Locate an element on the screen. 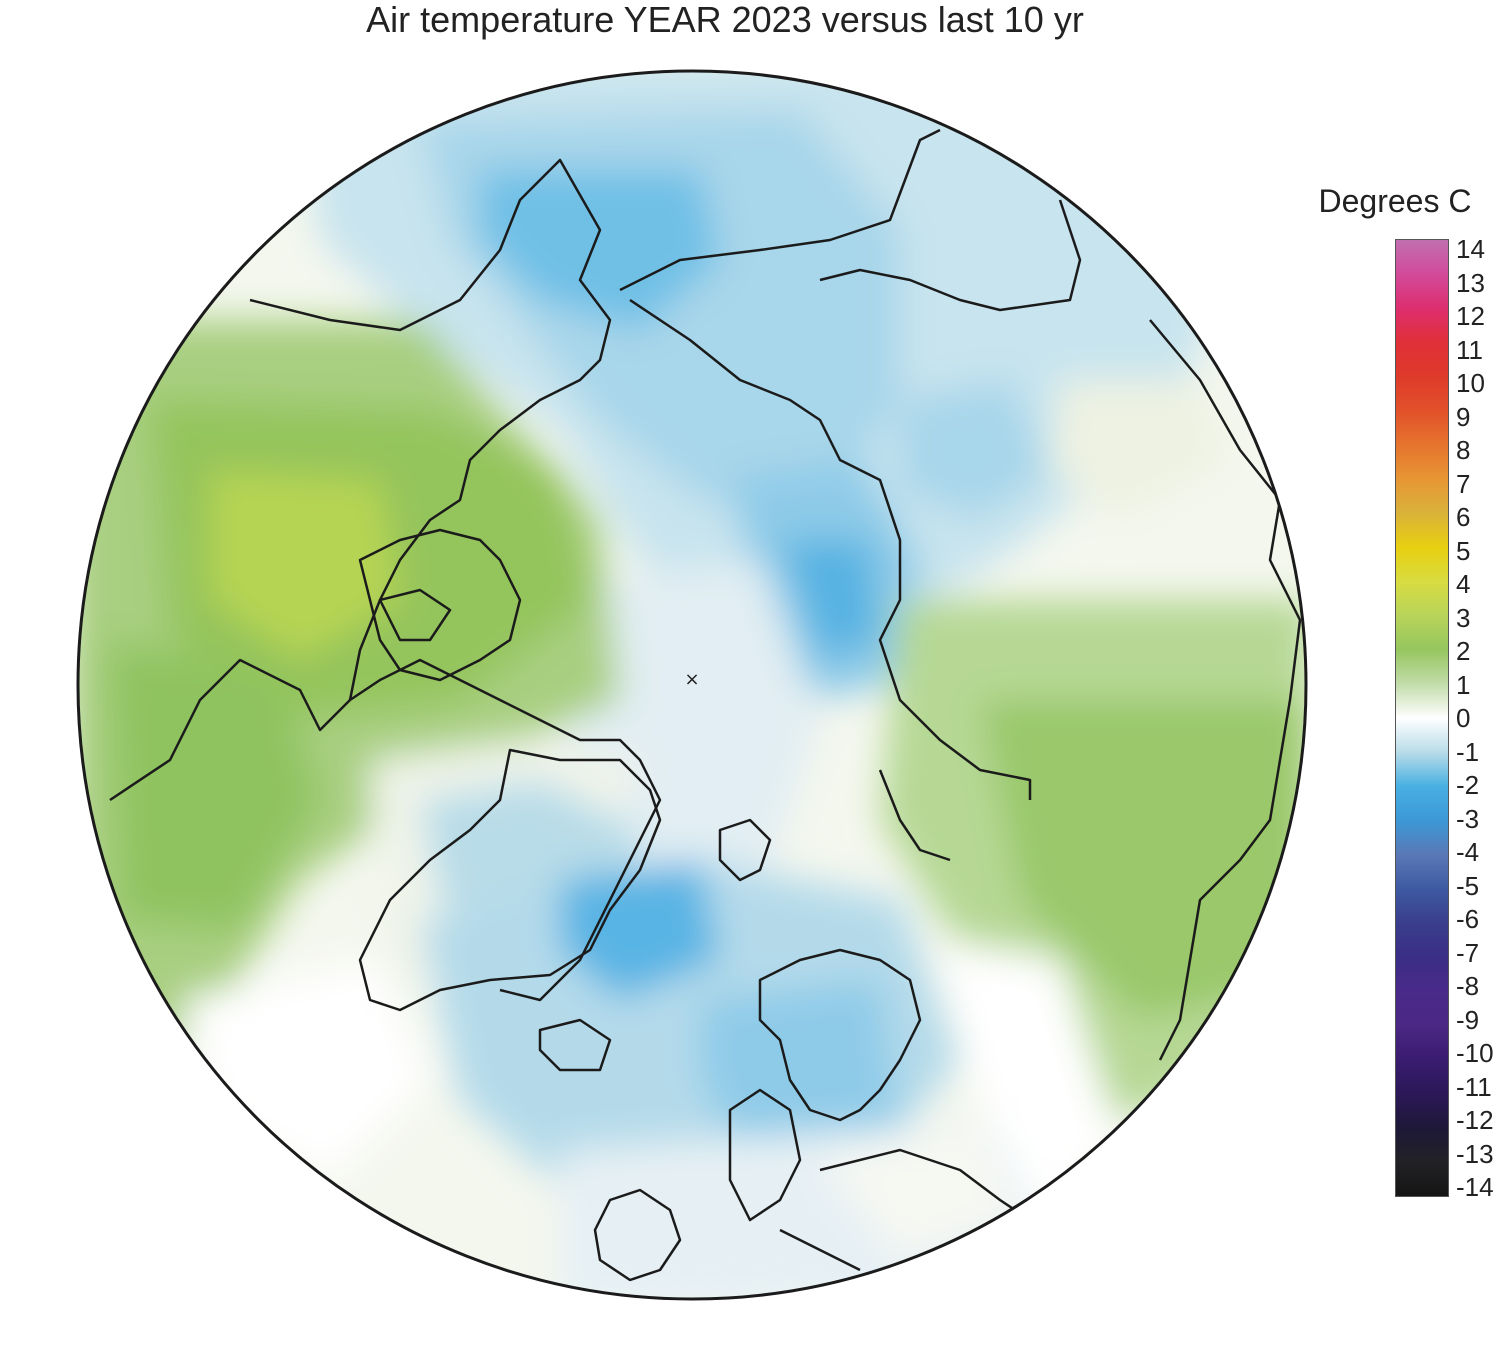 This screenshot has width=1500, height=1361. colorbar-tick-label: -5 is located at coordinates (1468, 885).